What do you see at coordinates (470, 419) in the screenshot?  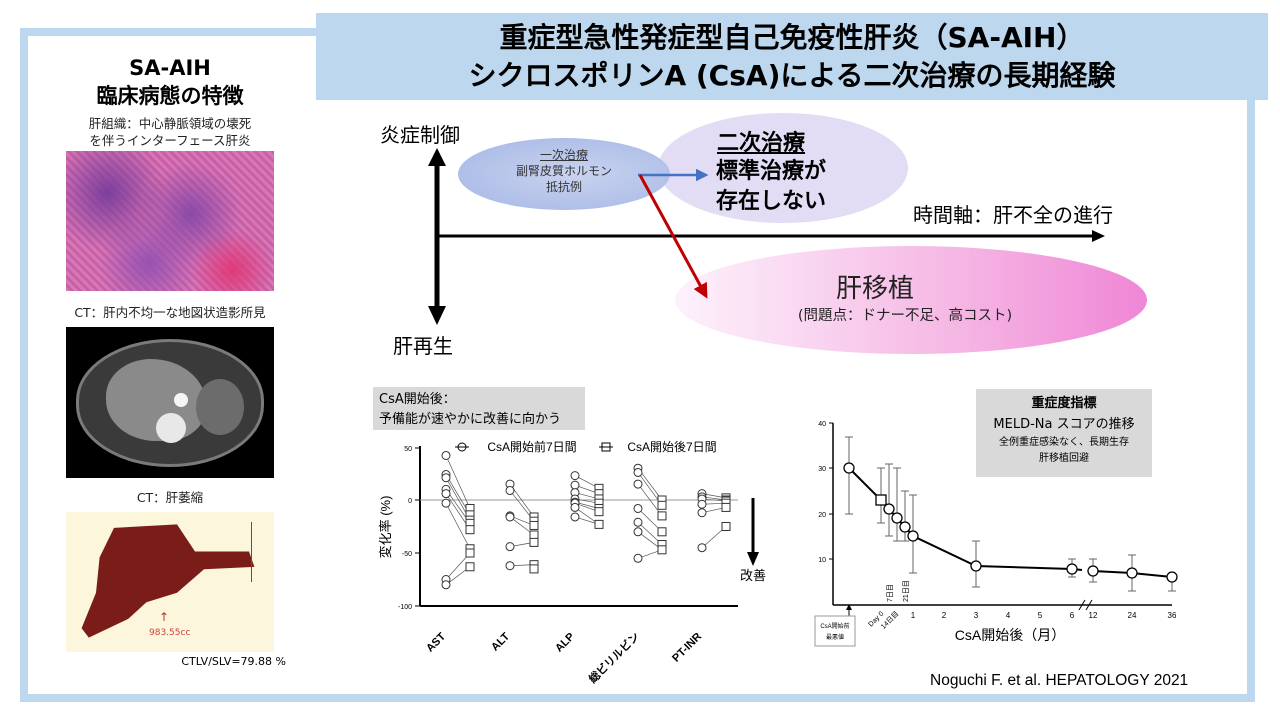 I see `left-note-line-2: 予備能が速やかに改善に向かう` at bounding box center [470, 419].